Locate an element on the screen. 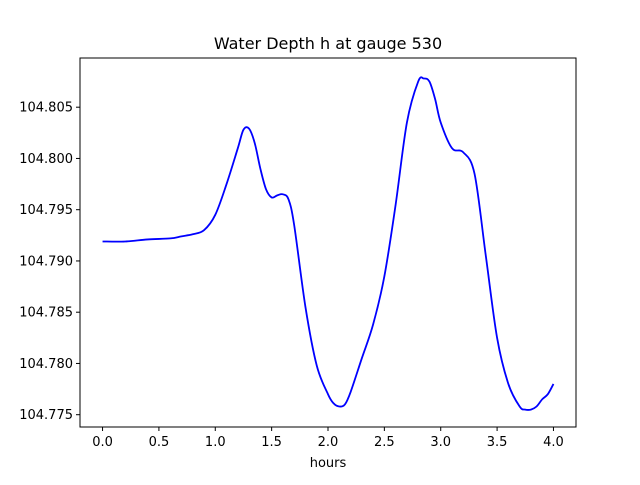  x-tick-label: 3.0 is located at coordinates (440, 442).